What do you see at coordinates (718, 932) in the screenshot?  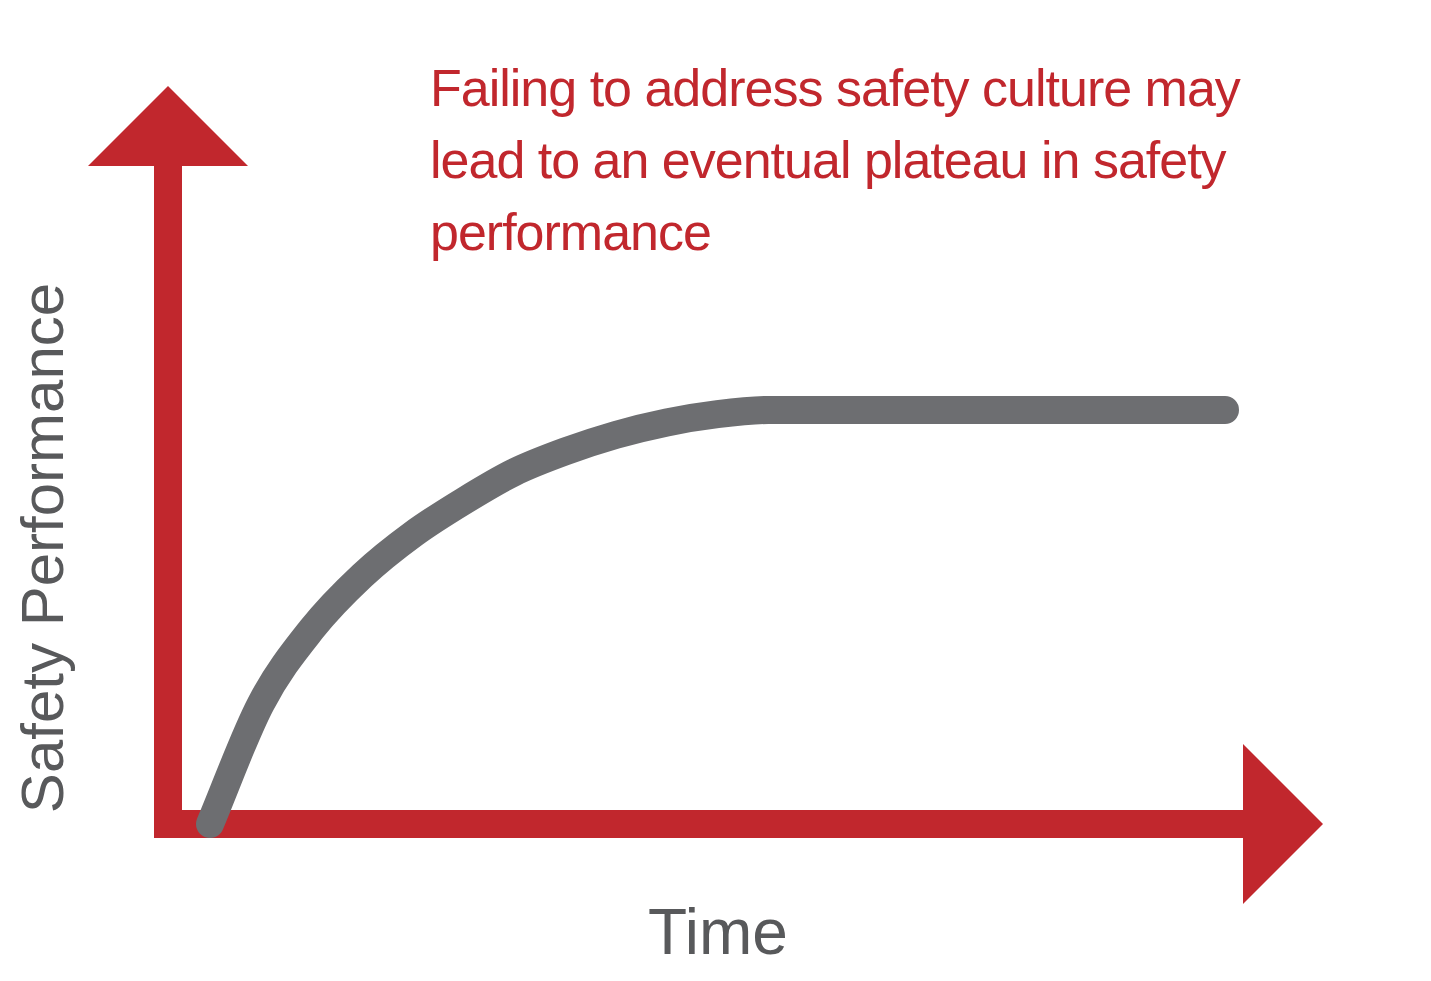 I see `x-axis-title: Time` at bounding box center [718, 932].